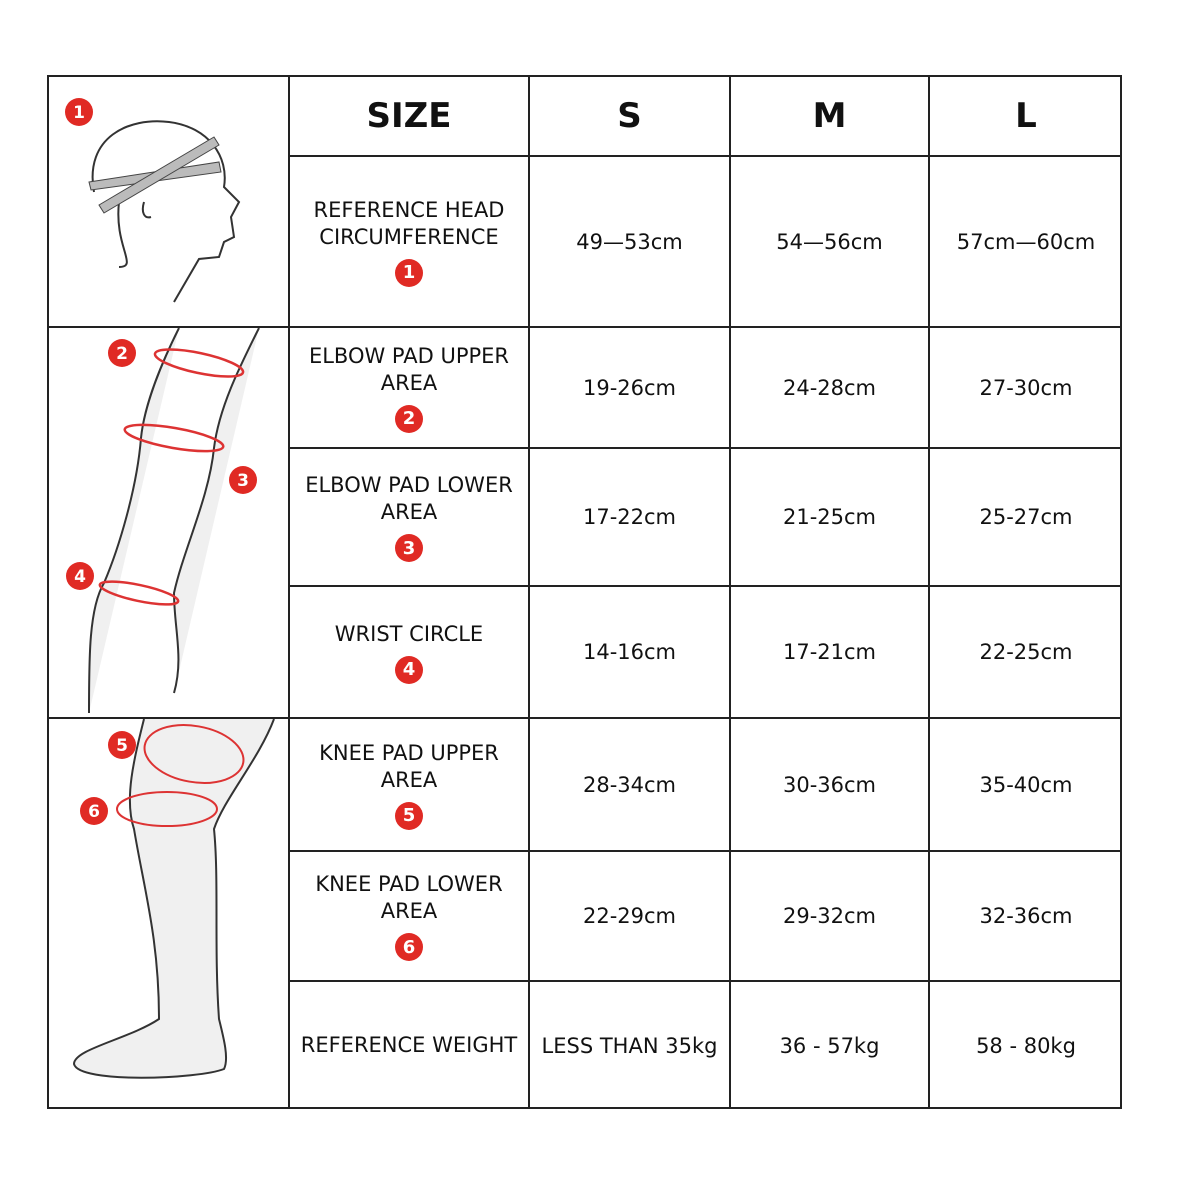 The image size is (1200, 1200). What do you see at coordinates (243, 481) in the screenshot?
I see `svg-text: 3` at bounding box center [243, 481].